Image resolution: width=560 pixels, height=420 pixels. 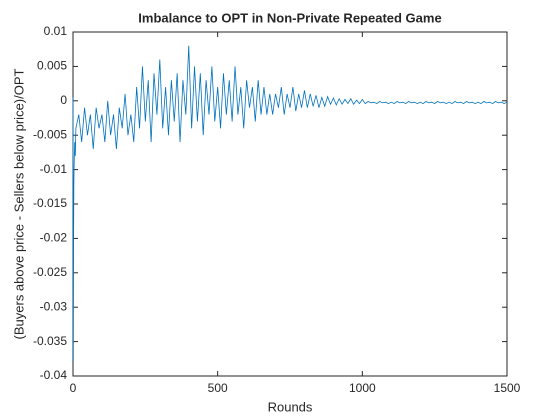 What do you see at coordinates (50, 272) in the screenshot?
I see `y-tick-label: -0.025` at bounding box center [50, 272].